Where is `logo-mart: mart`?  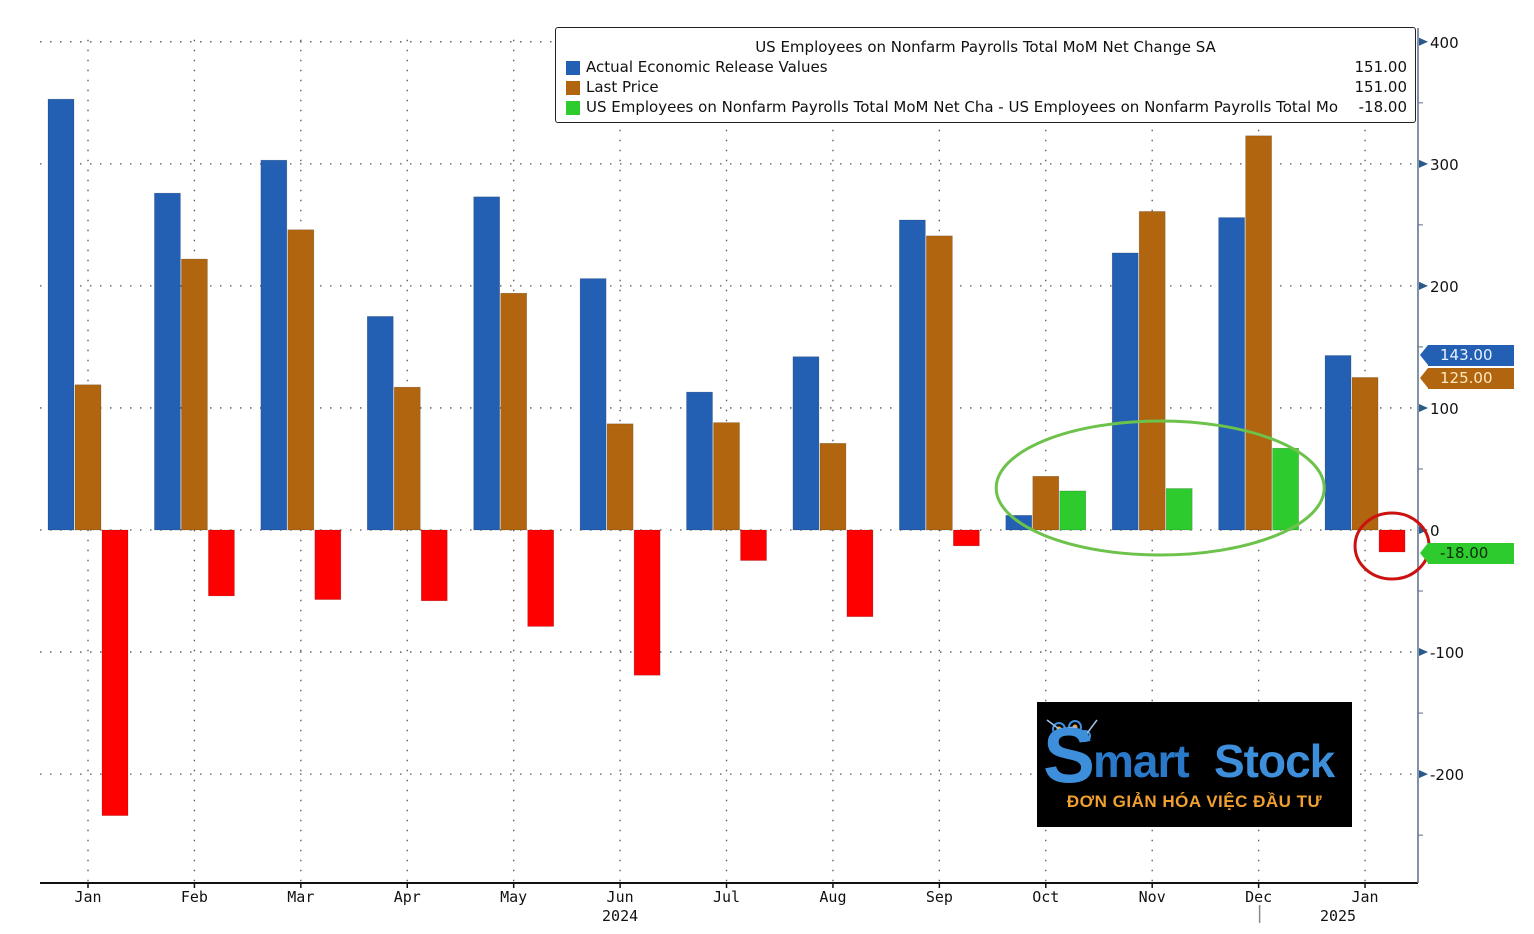
logo-mart: mart is located at coordinates (1141, 761).